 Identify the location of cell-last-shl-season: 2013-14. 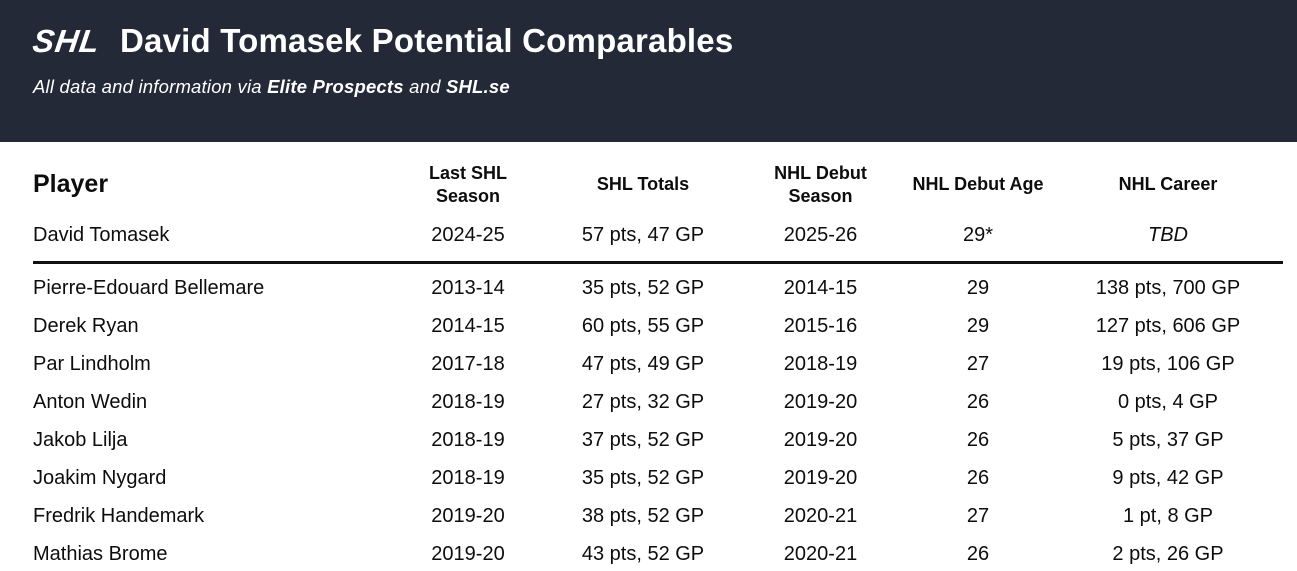
(468, 288).